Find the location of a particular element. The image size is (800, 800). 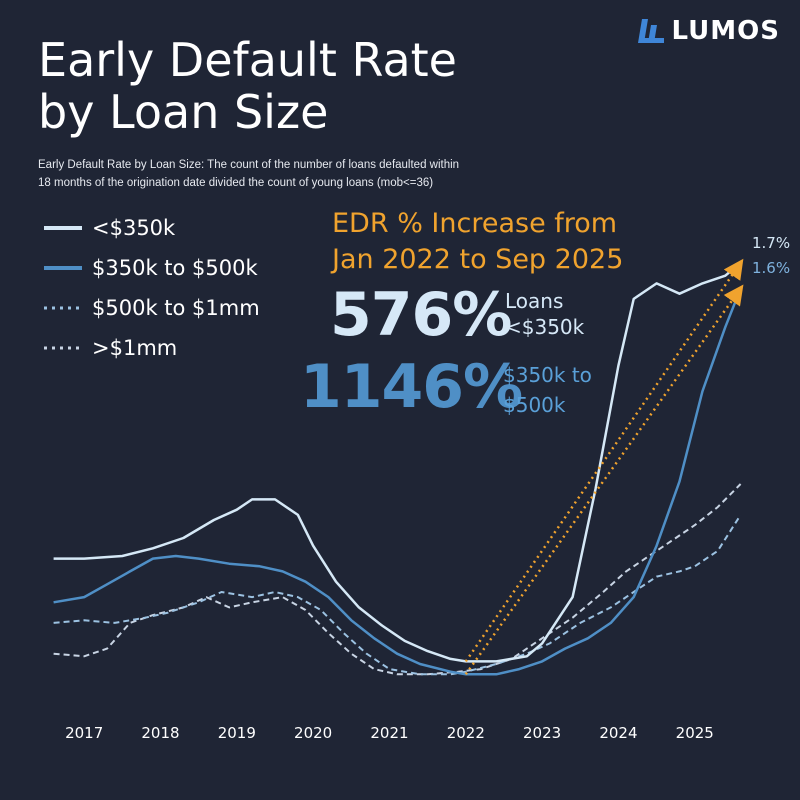

legend-item-500k-1mm: $500k to $1mm is located at coordinates (152, 308).